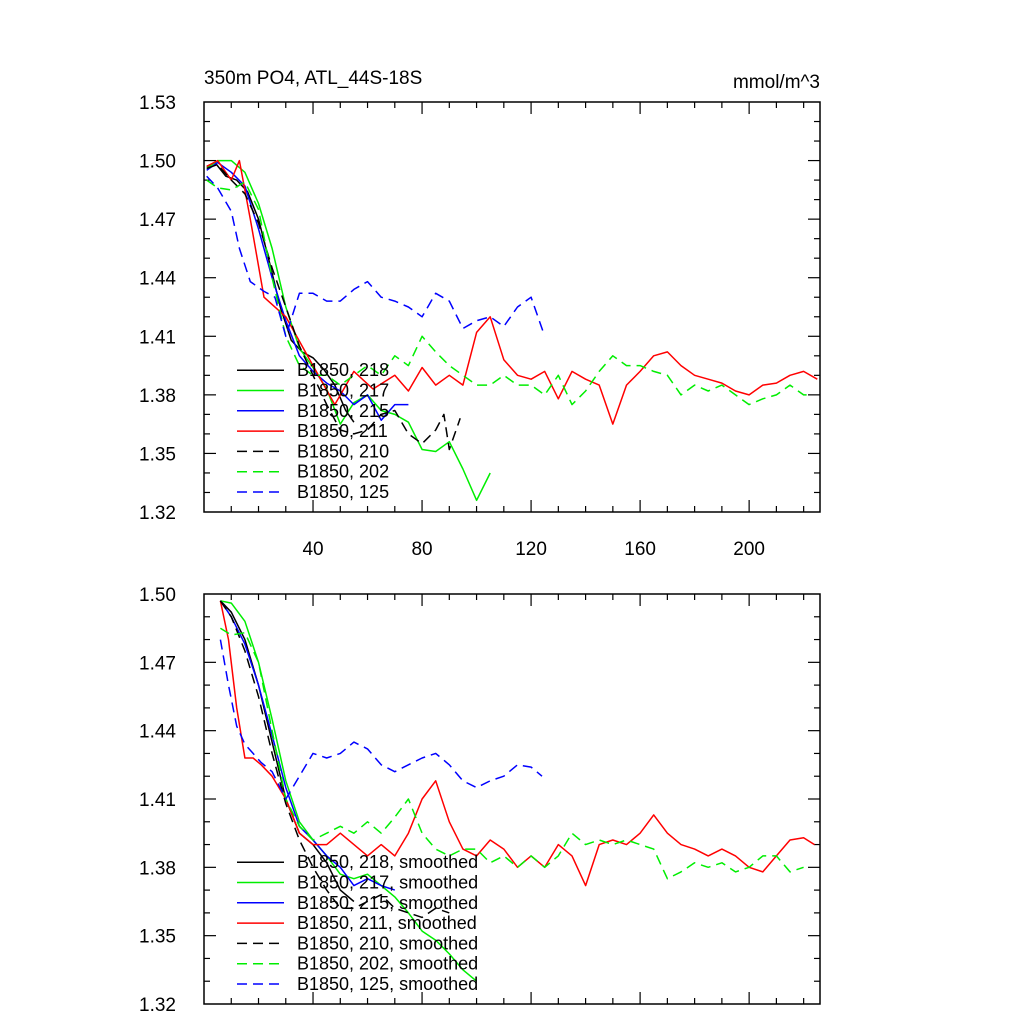 Image resolution: width=1024 pixels, height=1024 pixels. What do you see at coordinates (157, 103) in the screenshot?
I see `y-tick-label: 1.53` at bounding box center [157, 103].